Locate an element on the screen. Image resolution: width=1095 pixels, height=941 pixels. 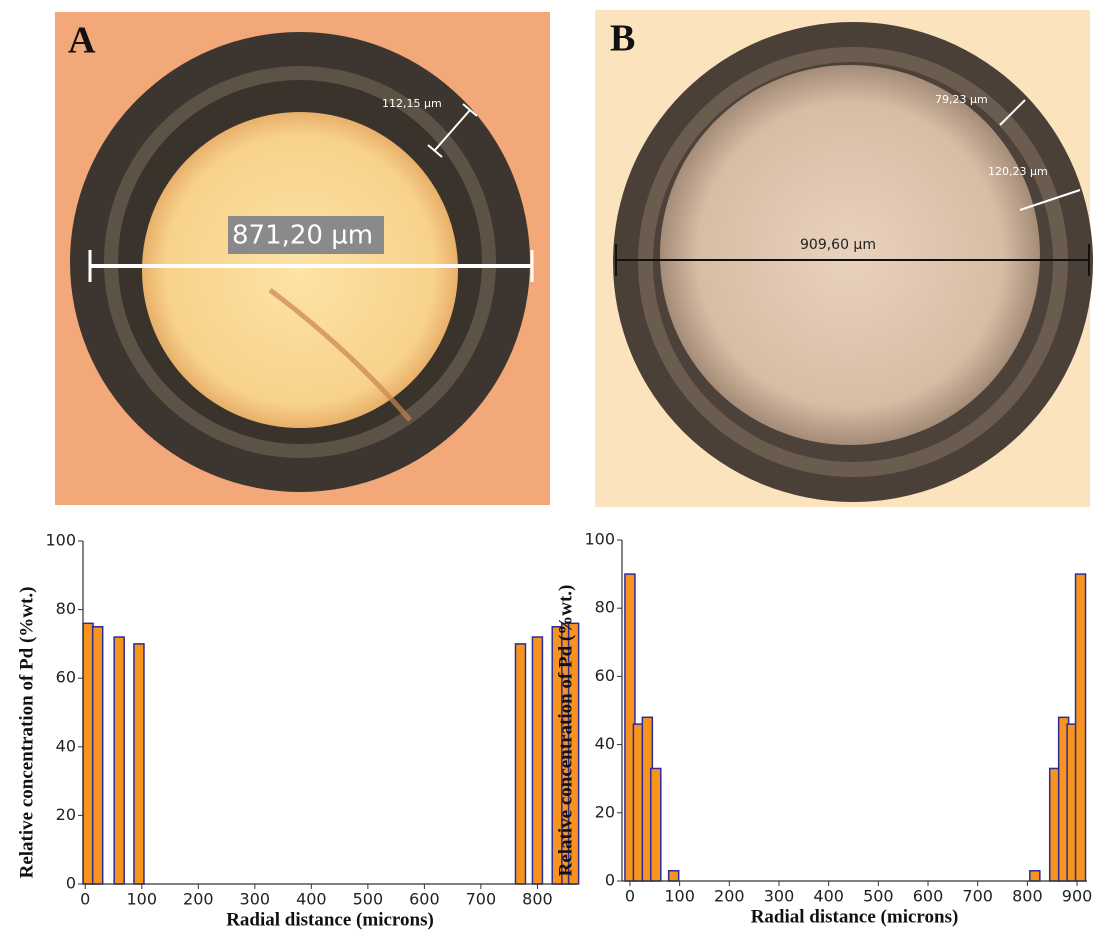
annotation: 120,23 µm is located at coordinates (1018, 171).